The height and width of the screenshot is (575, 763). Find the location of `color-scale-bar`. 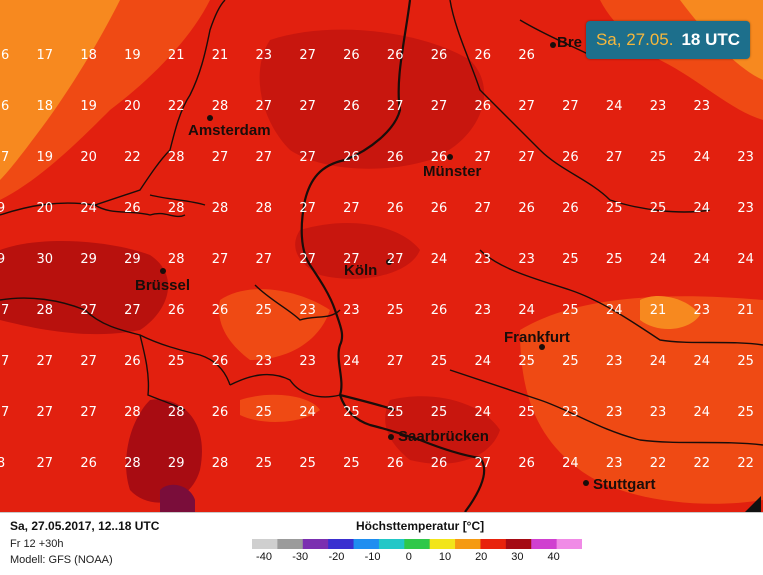

color-scale-bar is located at coordinates (417, 544).